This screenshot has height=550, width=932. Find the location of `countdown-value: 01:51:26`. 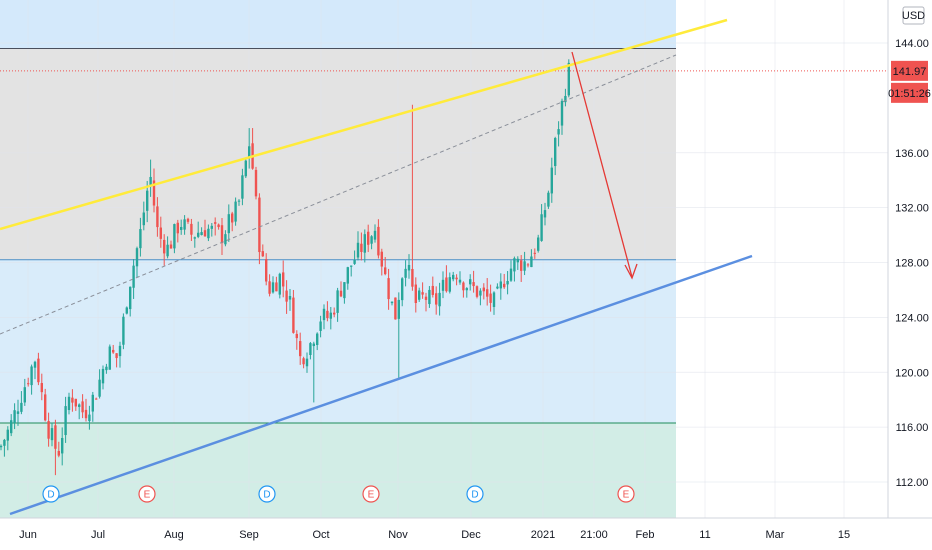

countdown-value: 01:51:26 is located at coordinates (909, 94).